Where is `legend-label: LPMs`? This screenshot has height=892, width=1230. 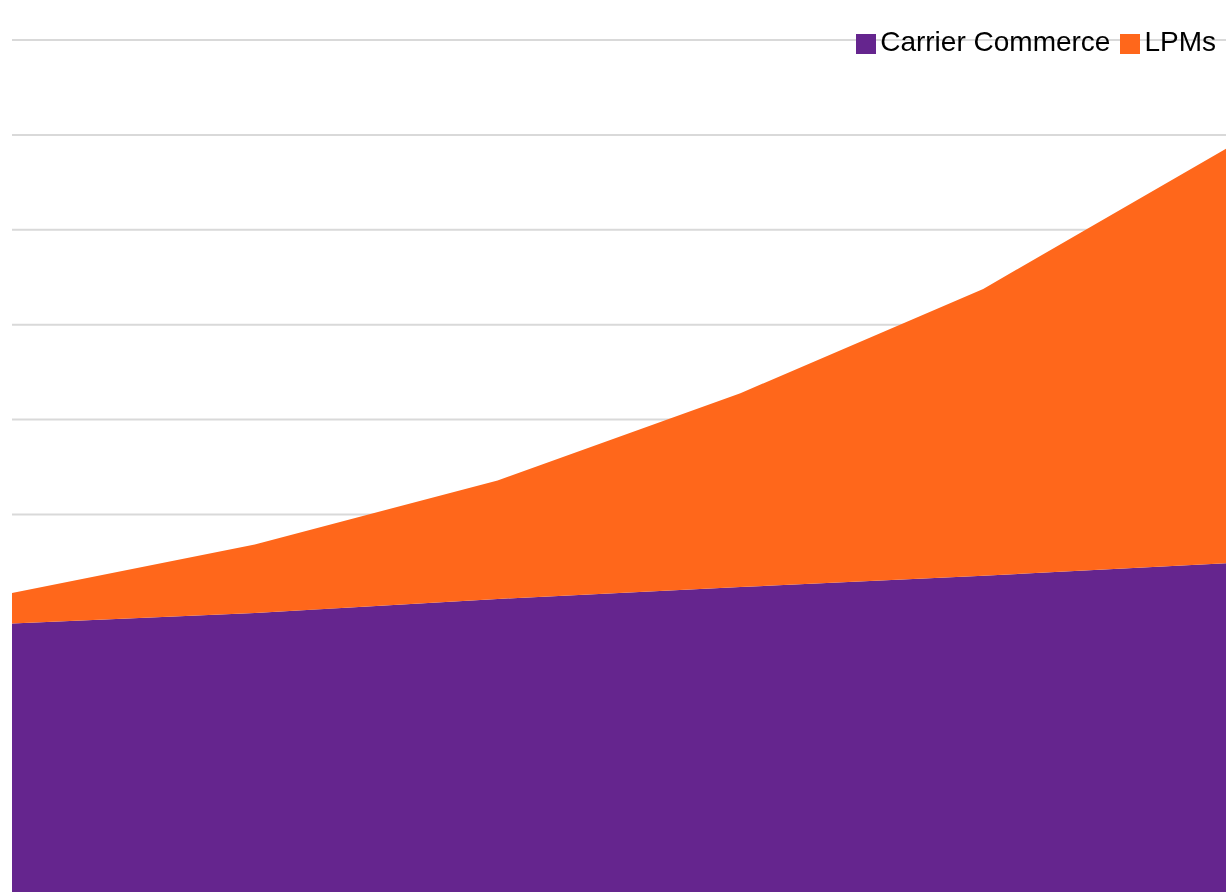 legend-label: LPMs is located at coordinates (1180, 41).